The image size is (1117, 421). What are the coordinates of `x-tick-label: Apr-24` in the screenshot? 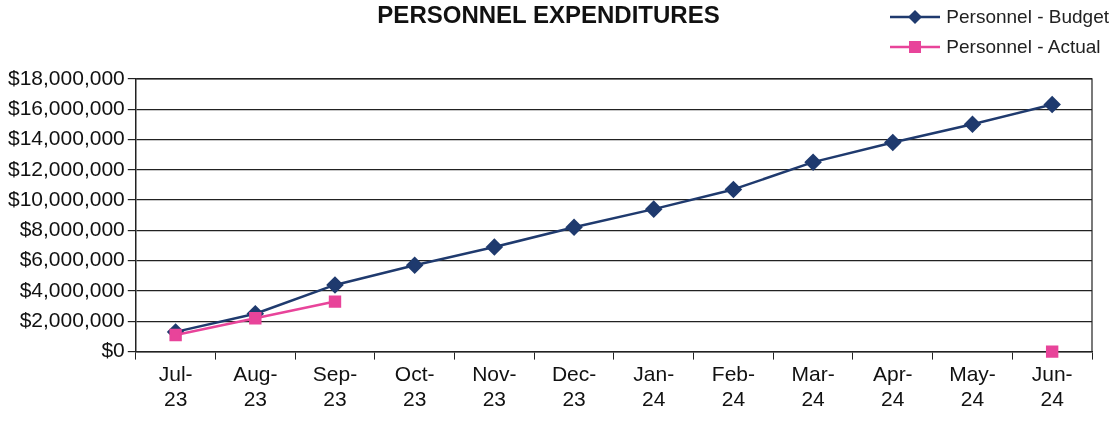 It's located at (892, 386).